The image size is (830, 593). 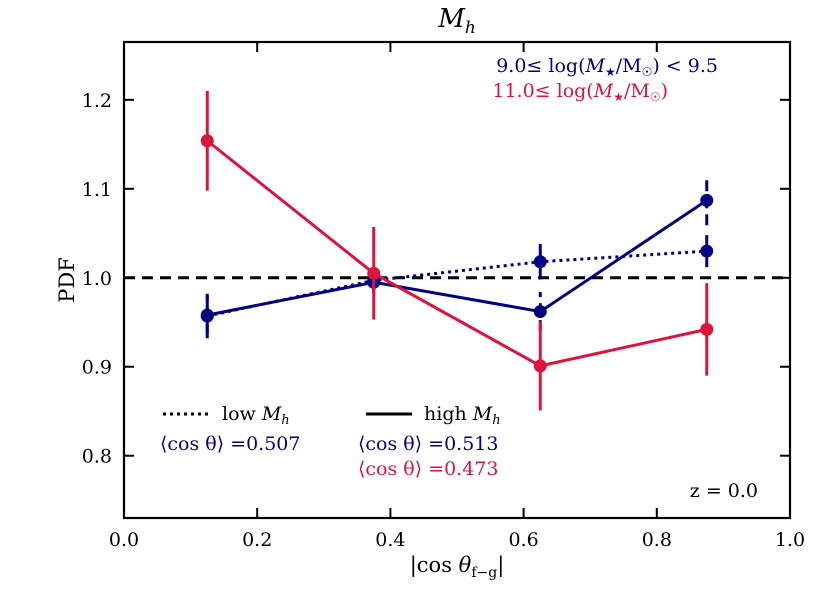 I want to click on legend-entry-low-mass: 9.0≤ log(M★/M☉) < 9.5, so click(x=607, y=67).